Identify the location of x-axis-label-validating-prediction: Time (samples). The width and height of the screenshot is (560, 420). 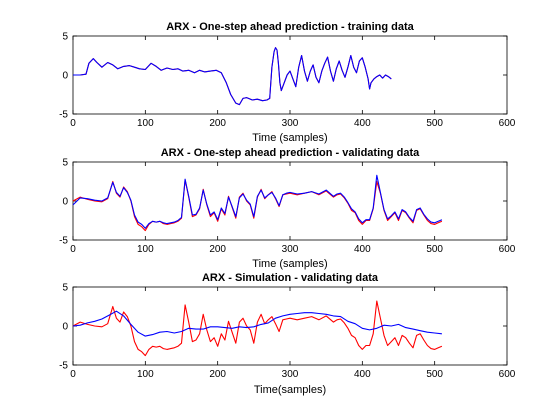
(289, 264).